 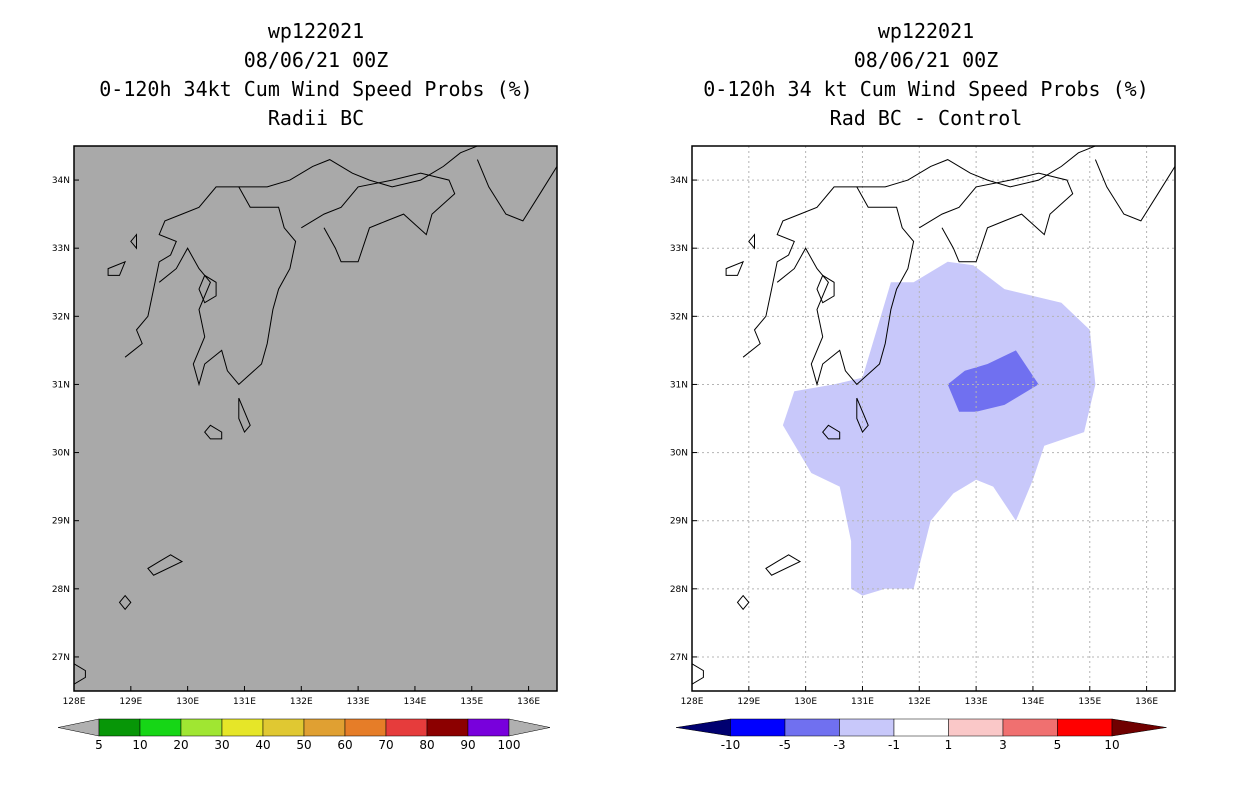 What do you see at coordinates (1111, 745) in the screenshot?
I see `right-colorbar-label: 10` at bounding box center [1111, 745].